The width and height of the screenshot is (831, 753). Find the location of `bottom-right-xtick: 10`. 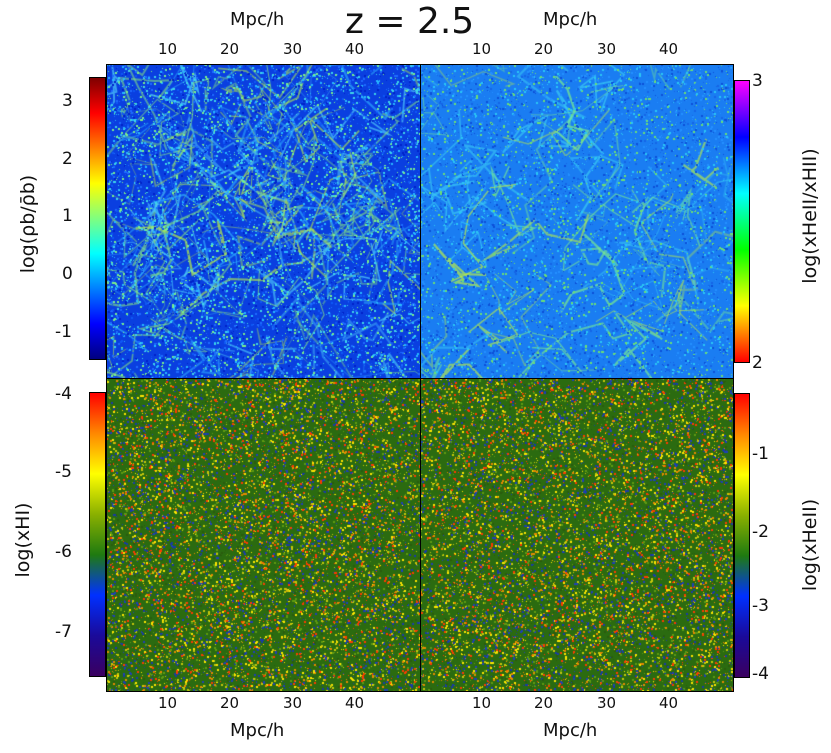

bottom-right-xtick: 10 is located at coordinates (482, 703).